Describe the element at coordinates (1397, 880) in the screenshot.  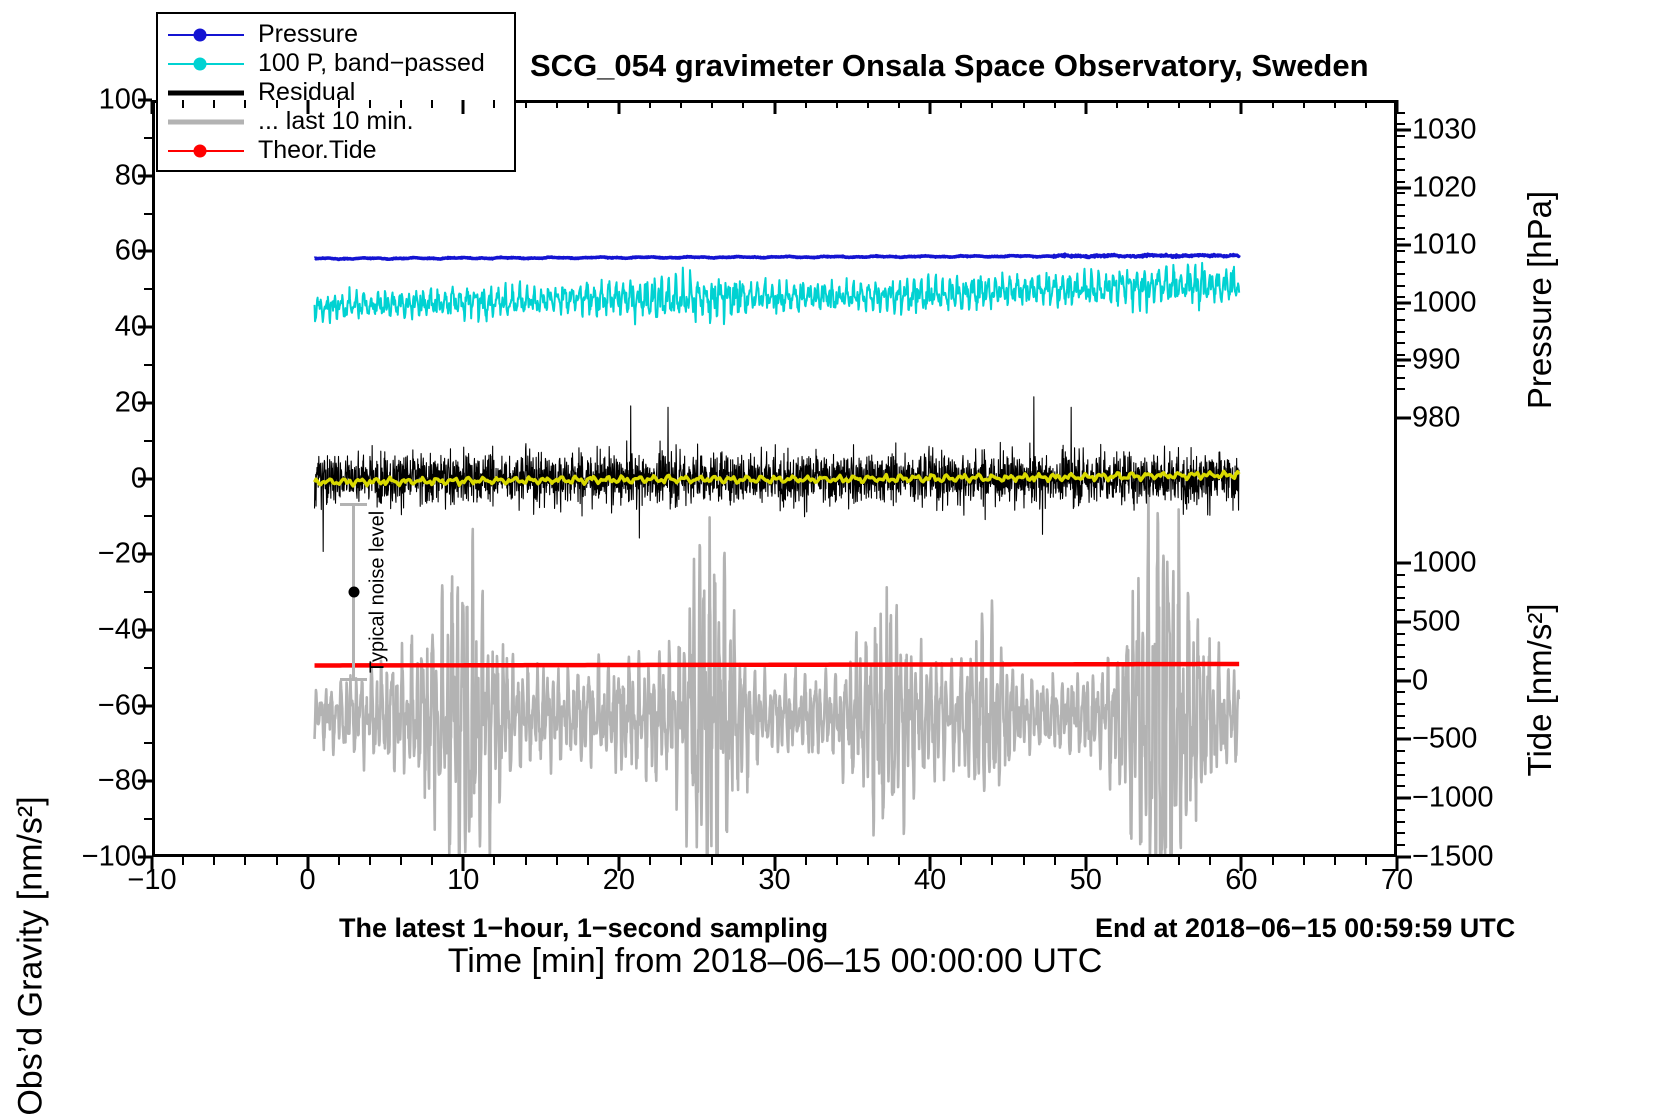
I see `x-tick-label-8: 70` at that location.